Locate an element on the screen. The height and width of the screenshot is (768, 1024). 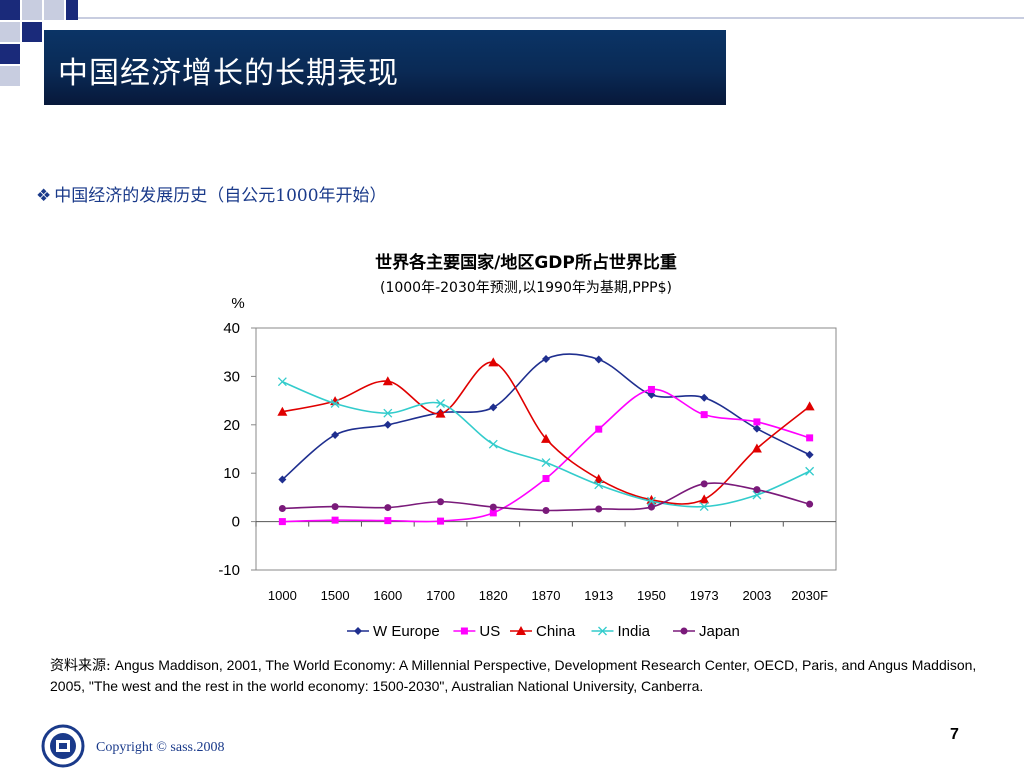
bullet-text: 中国经济的发展历史（自公元1000年开始） is located at coordinates (220, 196).